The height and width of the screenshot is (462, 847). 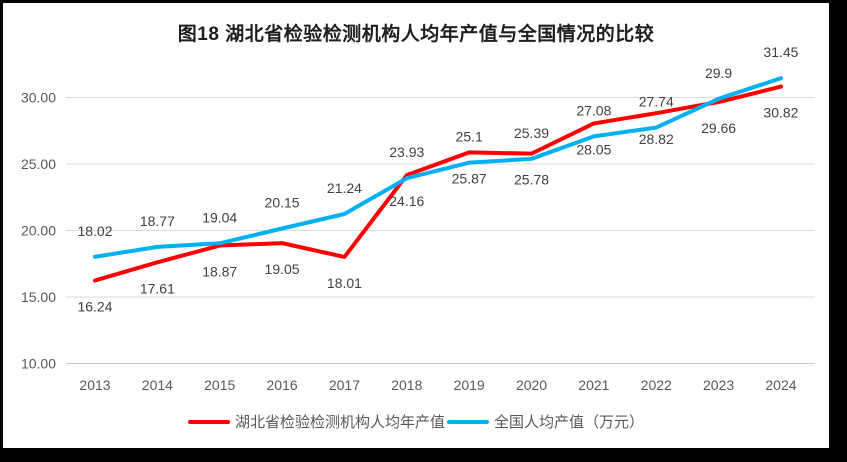 I want to click on legend-item-hubei: 湖北省检验检测机构人均年产值, so click(x=316, y=421).